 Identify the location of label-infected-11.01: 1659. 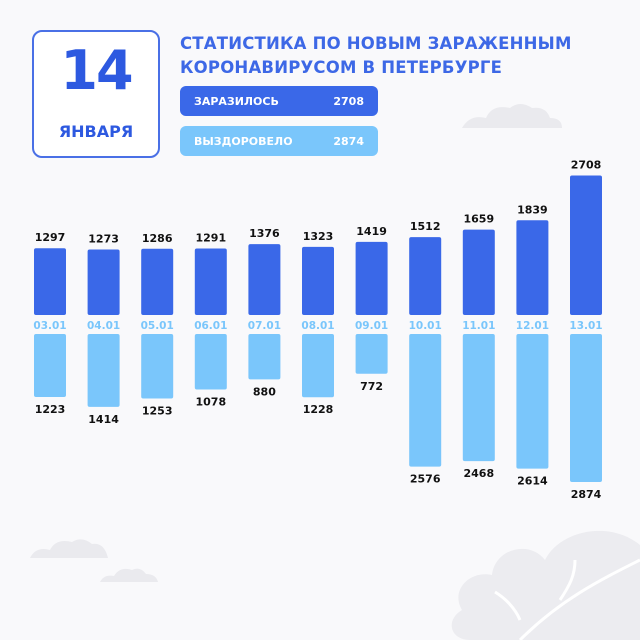
(478, 219).